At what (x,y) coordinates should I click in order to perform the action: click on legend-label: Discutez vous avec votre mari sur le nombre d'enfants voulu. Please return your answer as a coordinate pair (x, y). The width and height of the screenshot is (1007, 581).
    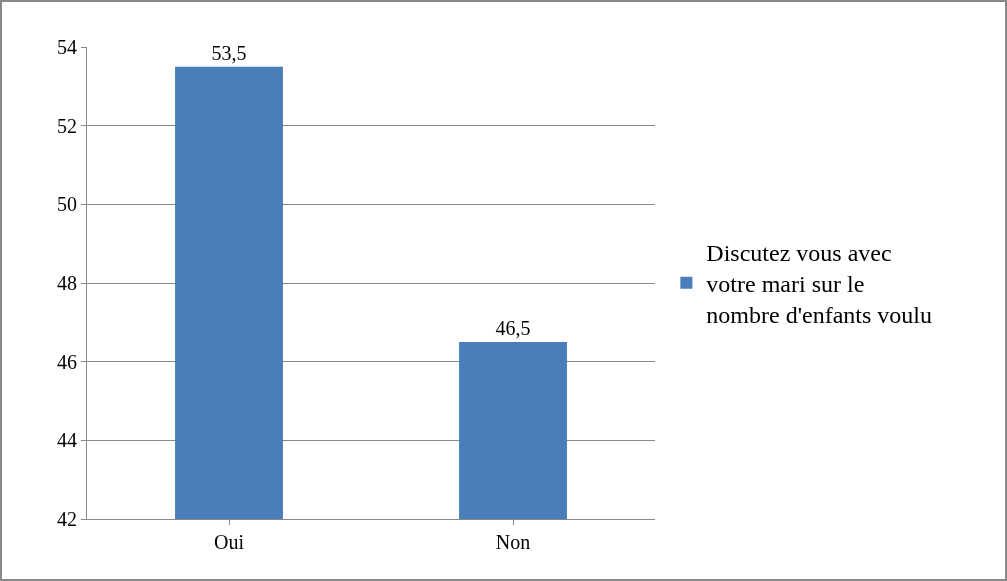
    Looking at the image, I should click on (819, 284).